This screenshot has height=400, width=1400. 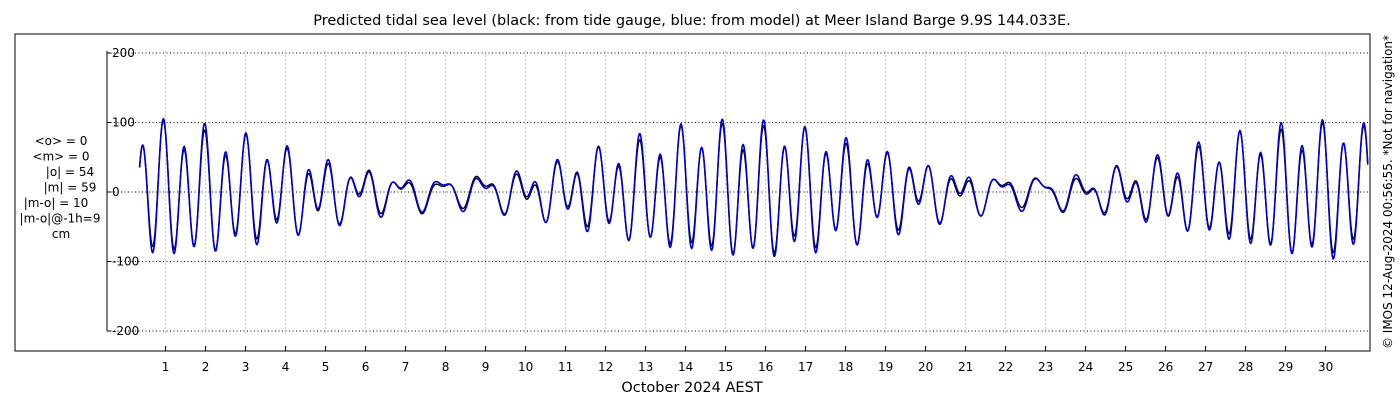 I want to click on y-tick-label: 100, so click(x=123, y=123).